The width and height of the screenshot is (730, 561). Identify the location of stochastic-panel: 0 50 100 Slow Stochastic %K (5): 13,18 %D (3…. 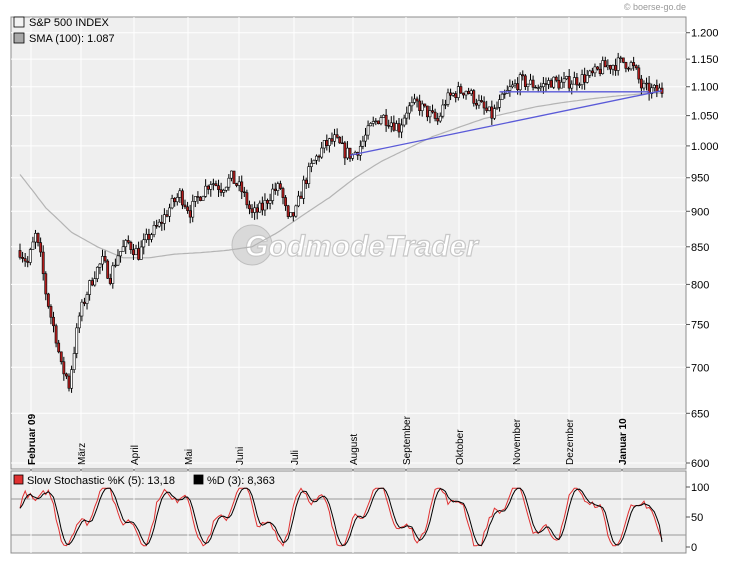
(359, 512).